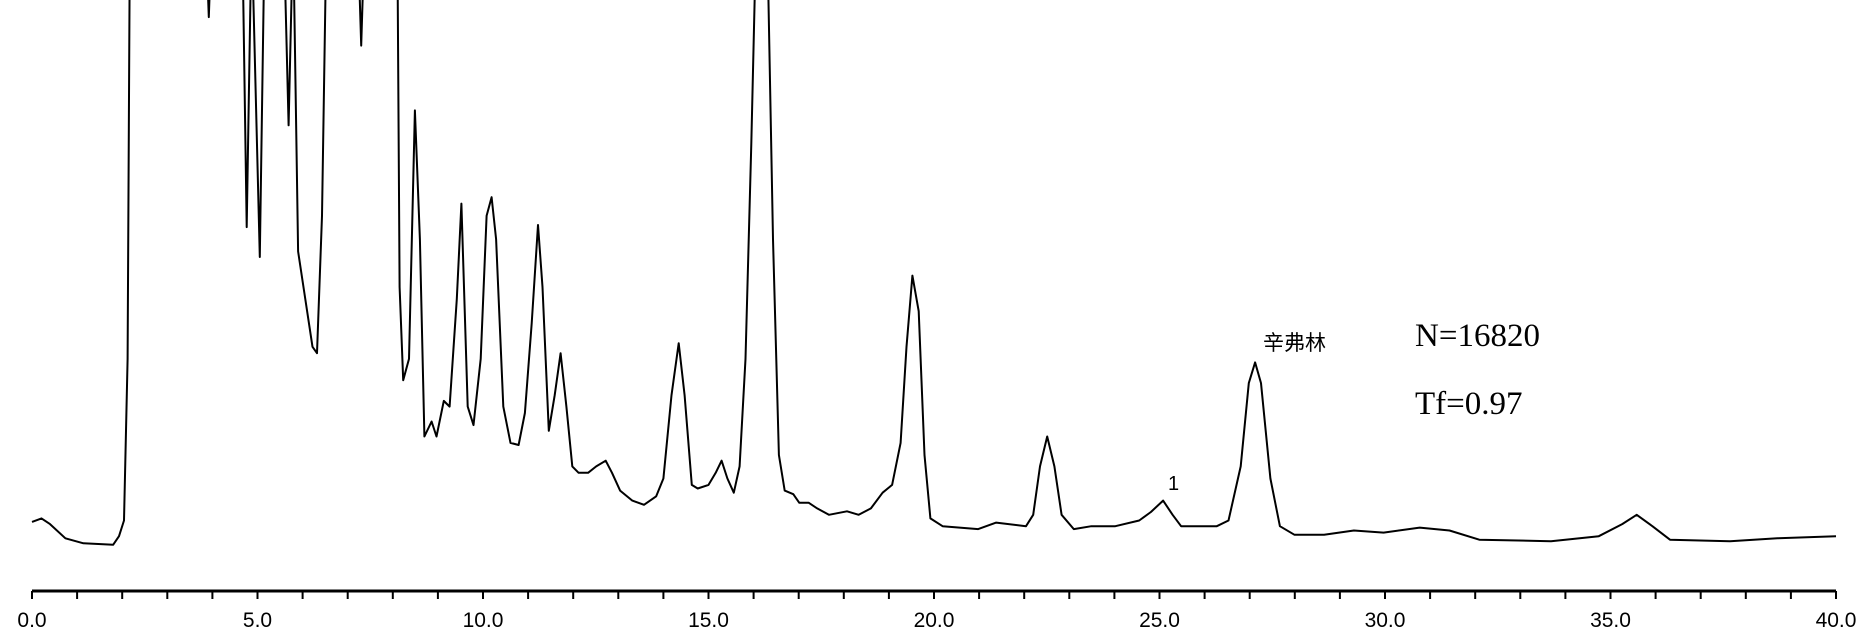 This screenshot has height=638, width=1871. I want to click on x-tick-label: 0.0, so click(31, 620).